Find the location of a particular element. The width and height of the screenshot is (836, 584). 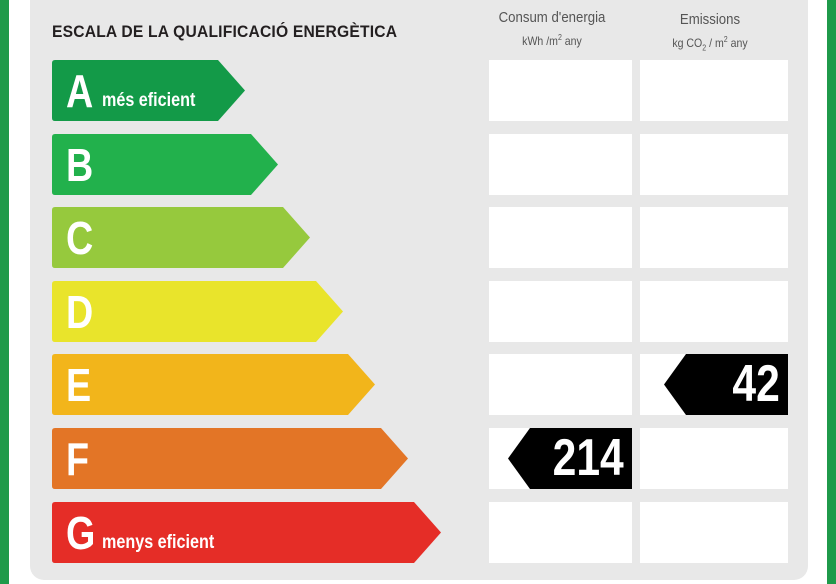

emissions-cell-g is located at coordinates (714, 532).